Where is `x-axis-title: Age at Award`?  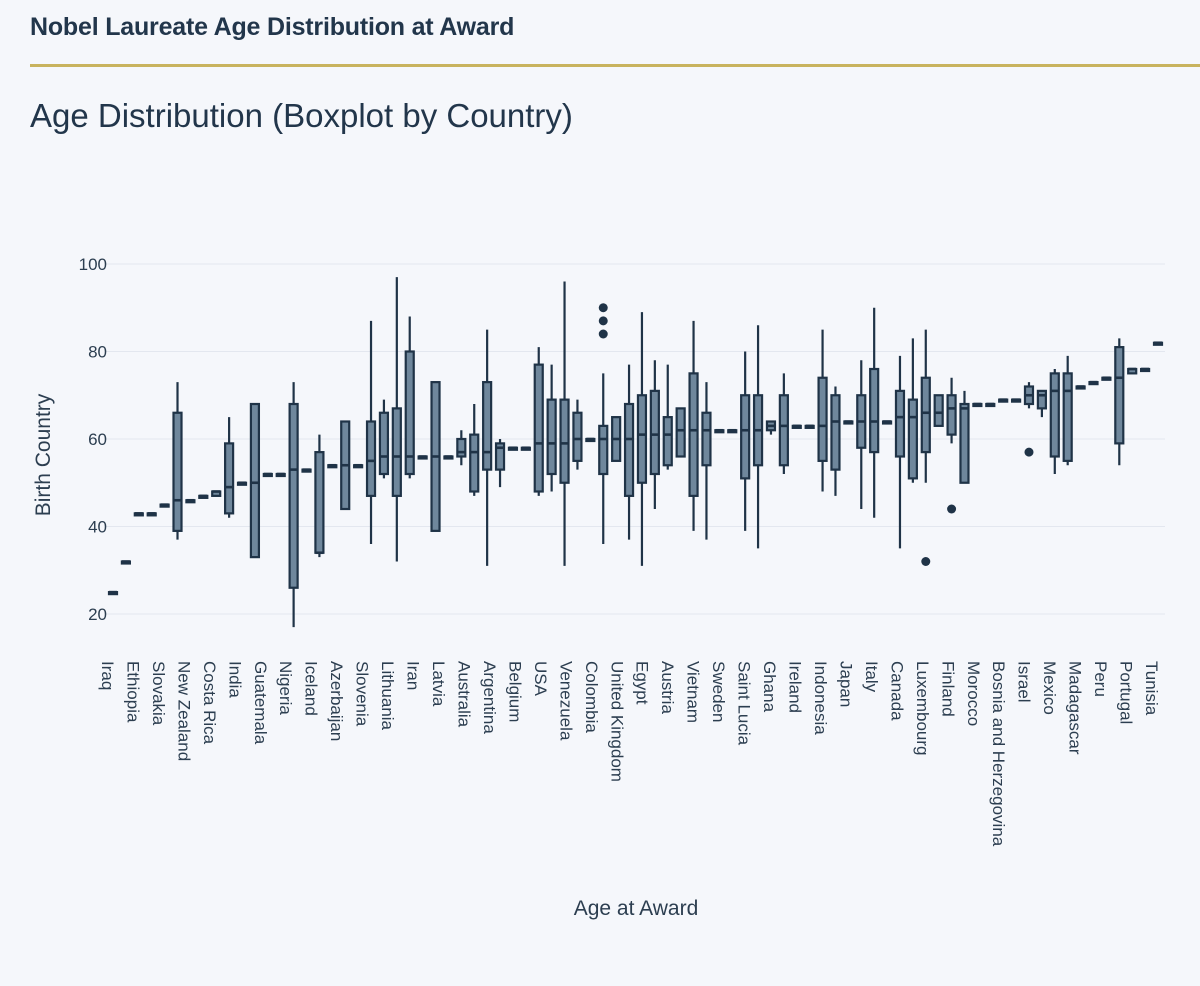 x-axis-title: Age at Award is located at coordinates (636, 908).